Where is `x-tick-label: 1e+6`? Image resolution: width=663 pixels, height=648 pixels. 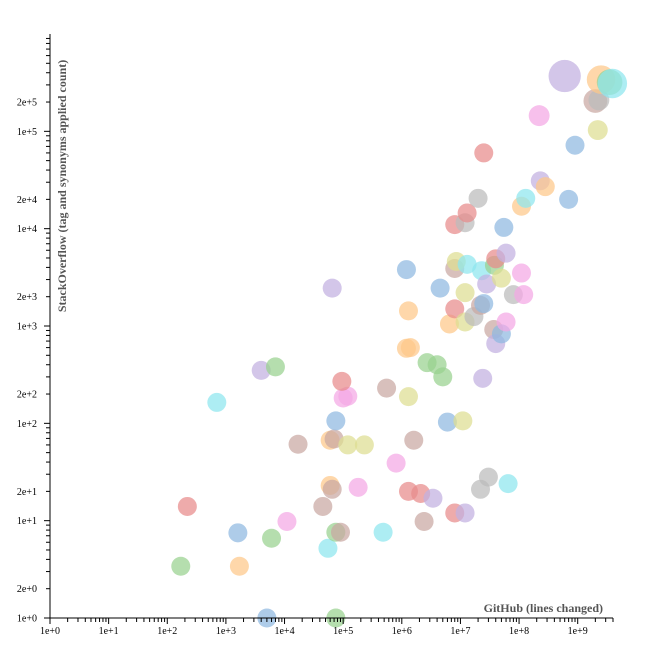
x-tick-label: 1e+6 is located at coordinates (402, 631).